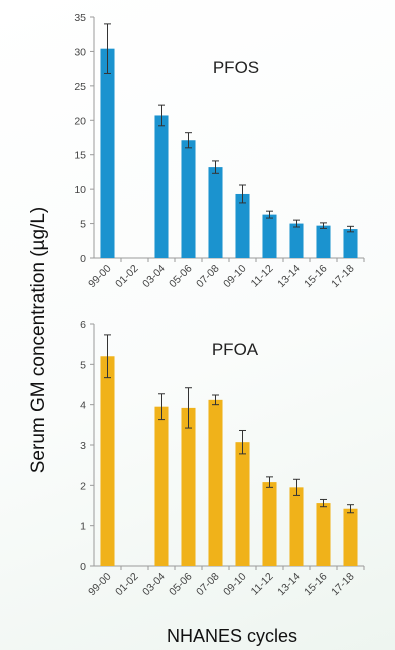 The height and width of the screenshot is (650, 395). What do you see at coordinates (316, 585) in the screenshot?
I see `pfoa-x-tick-label: 15-16` at bounding box center [316, 585].